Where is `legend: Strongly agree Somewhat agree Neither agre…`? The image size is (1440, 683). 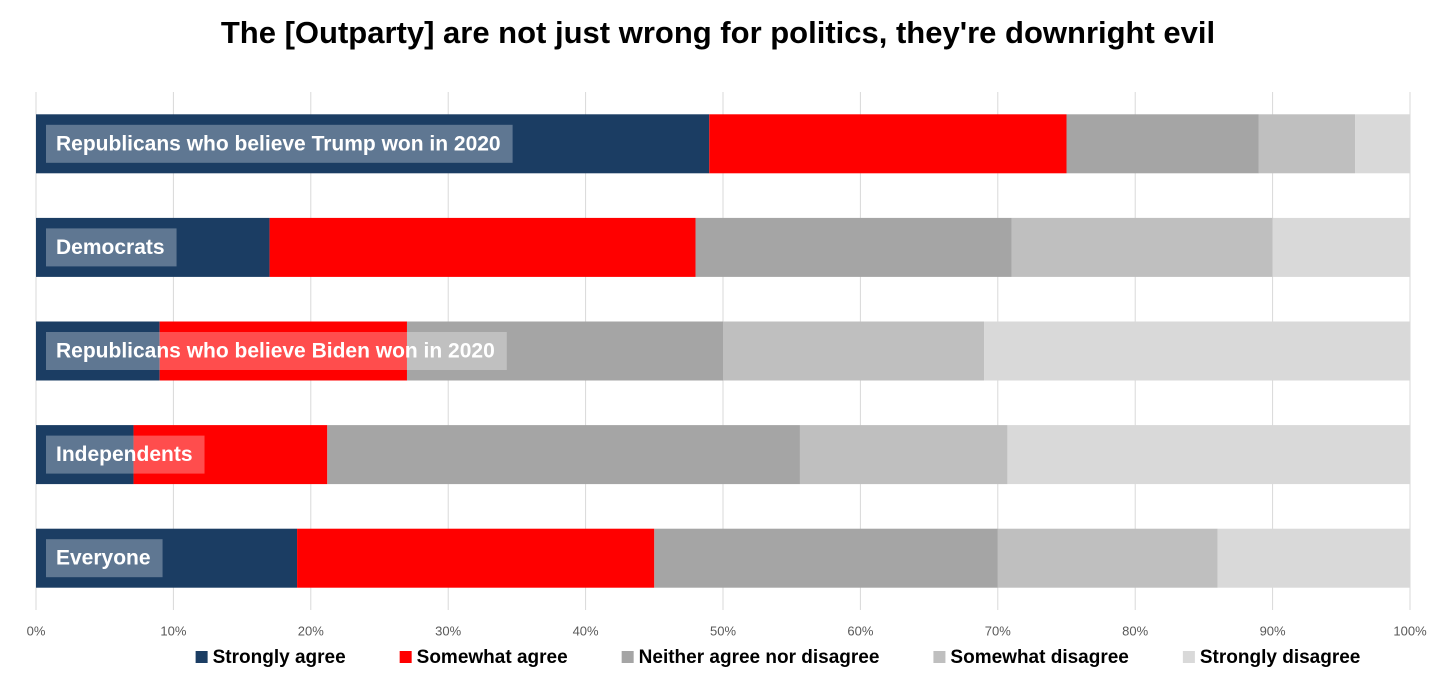 legend: Strongly agree Somewhat agree Neither agre… is located at coordinates (778, 657).